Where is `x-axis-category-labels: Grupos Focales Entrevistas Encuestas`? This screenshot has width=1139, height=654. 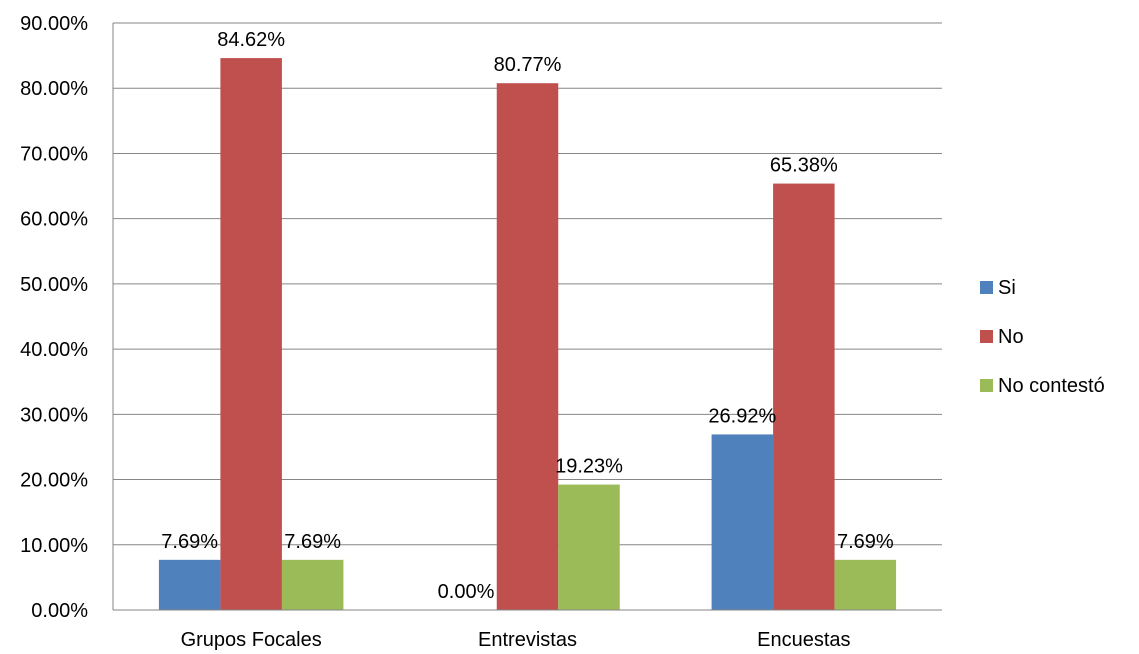
x-axis-category-labels: Grupos Focales Entrevistas Encuestas is located at coordinates (516, 640).